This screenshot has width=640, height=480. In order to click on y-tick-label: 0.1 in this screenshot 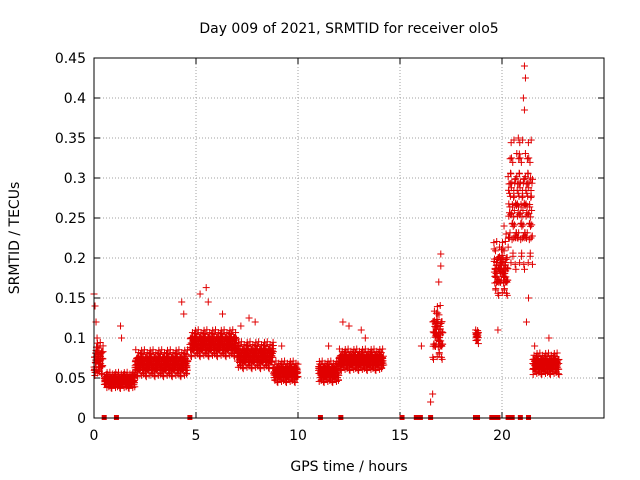, I will do `click(75, 339)`.